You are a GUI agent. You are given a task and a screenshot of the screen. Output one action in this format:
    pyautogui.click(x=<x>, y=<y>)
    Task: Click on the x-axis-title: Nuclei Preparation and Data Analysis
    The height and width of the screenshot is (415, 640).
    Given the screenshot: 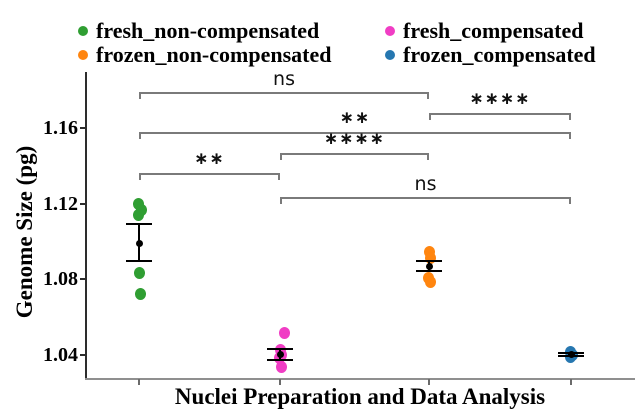 What is the action you would take?
    pyautogui.click(x=360, y=396)
    